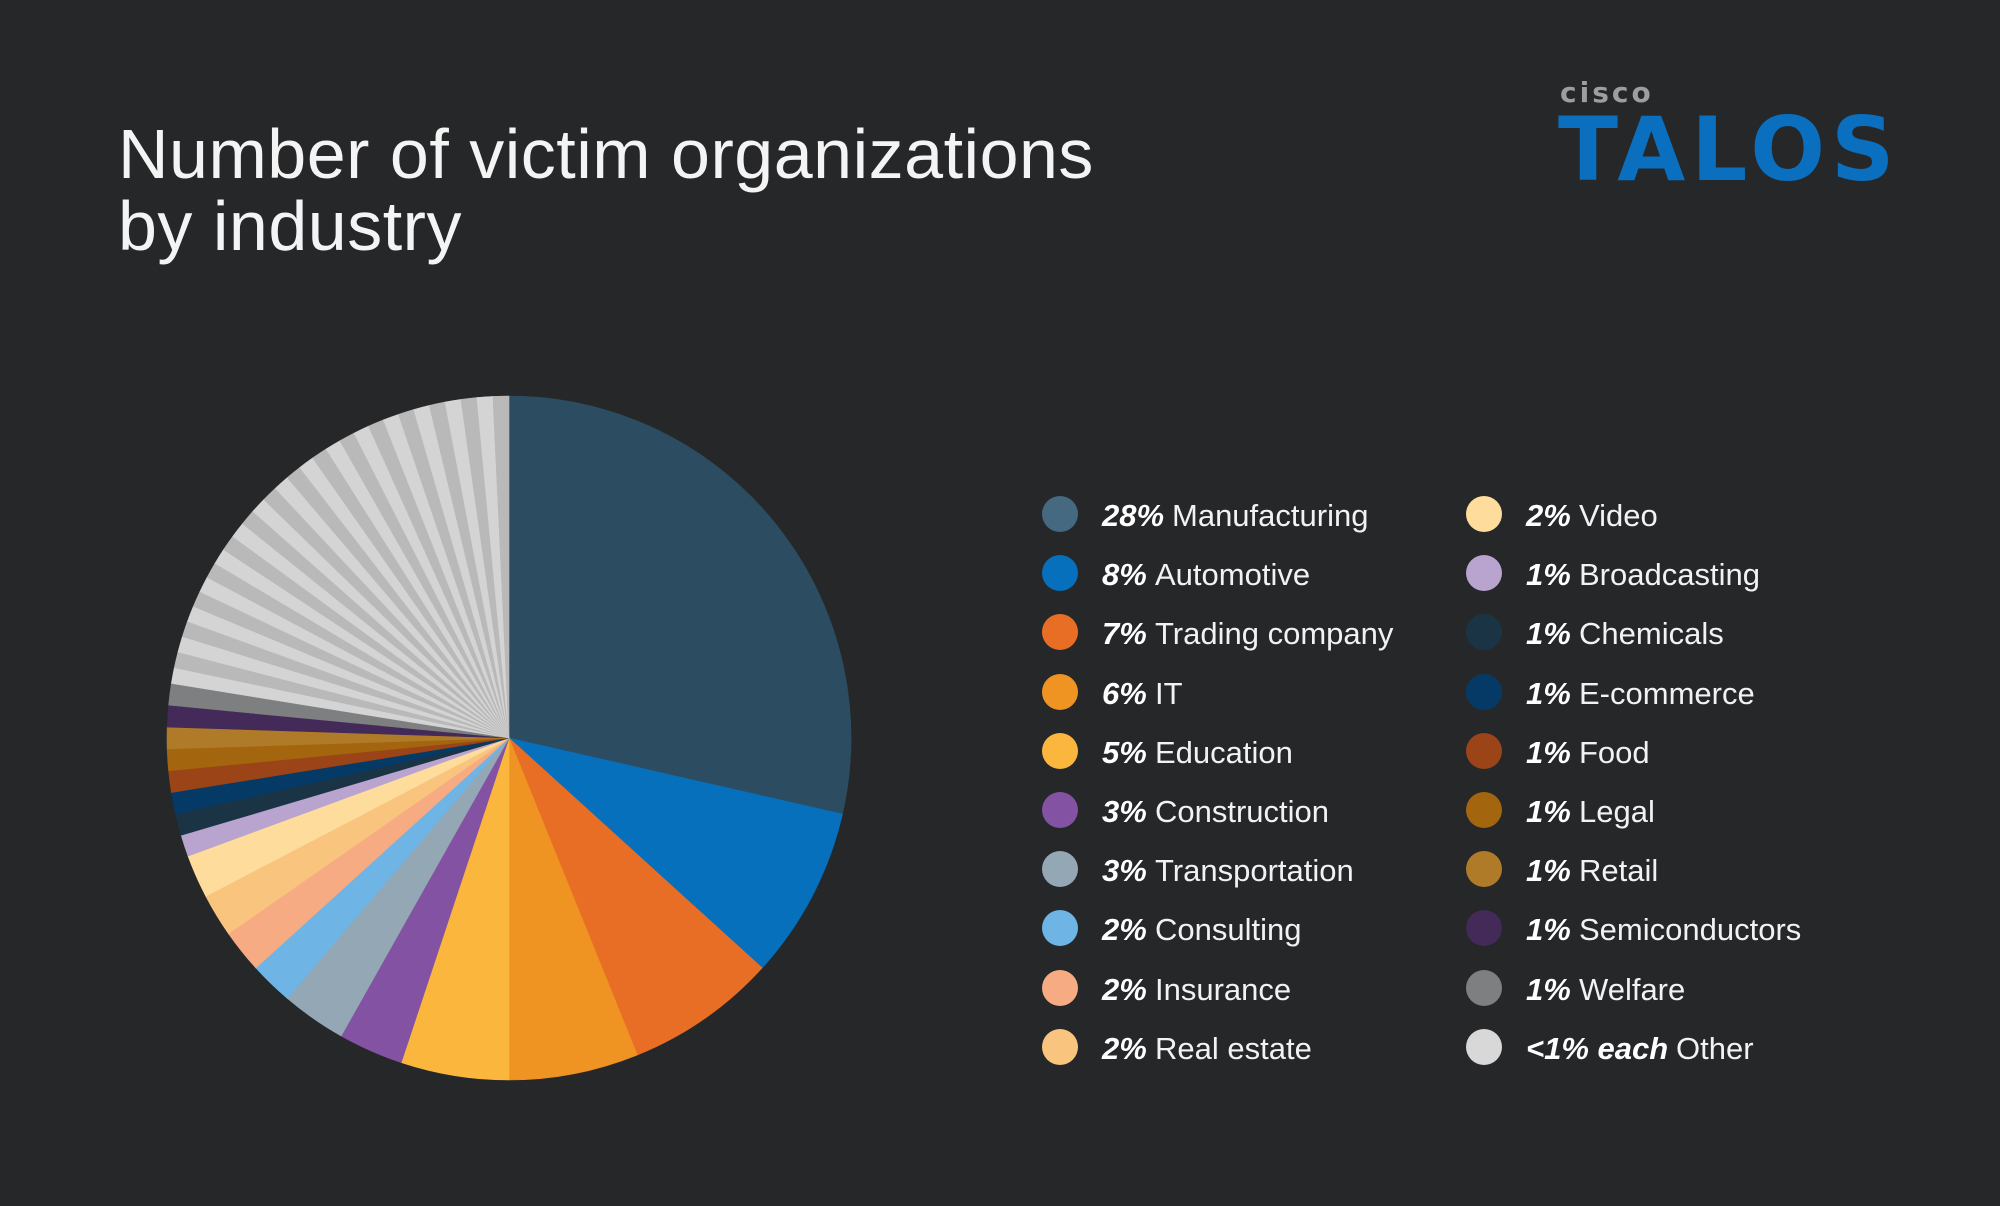 This screenshot has width=2000, height=1206. What do you see at coordinates (1233, 1048) in the screenshot?
I see `legend-label: Real estate` at bounding box center [1233, 1048].